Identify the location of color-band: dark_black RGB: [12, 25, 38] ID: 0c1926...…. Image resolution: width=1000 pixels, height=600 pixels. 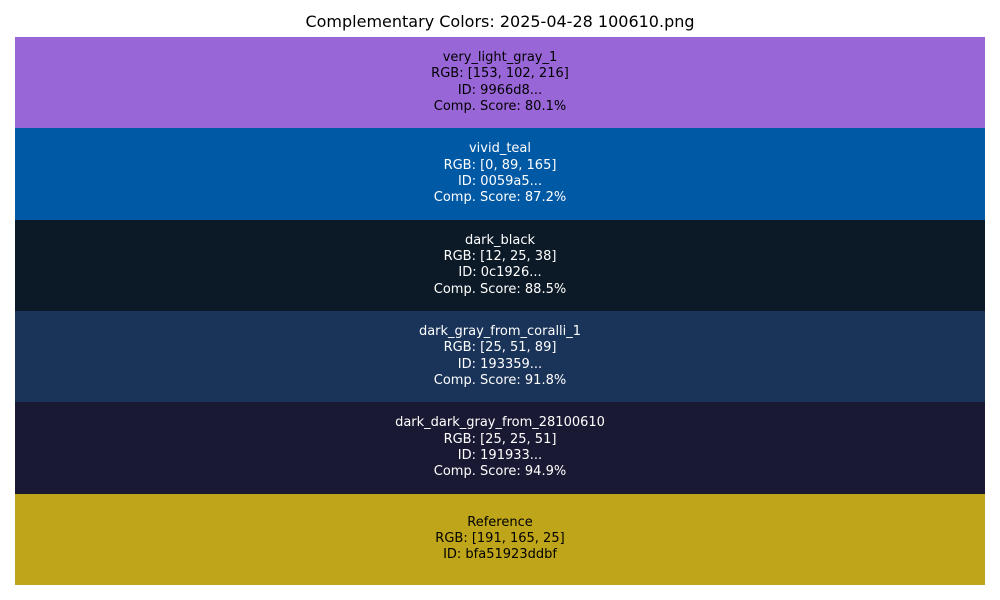
(500, 265).